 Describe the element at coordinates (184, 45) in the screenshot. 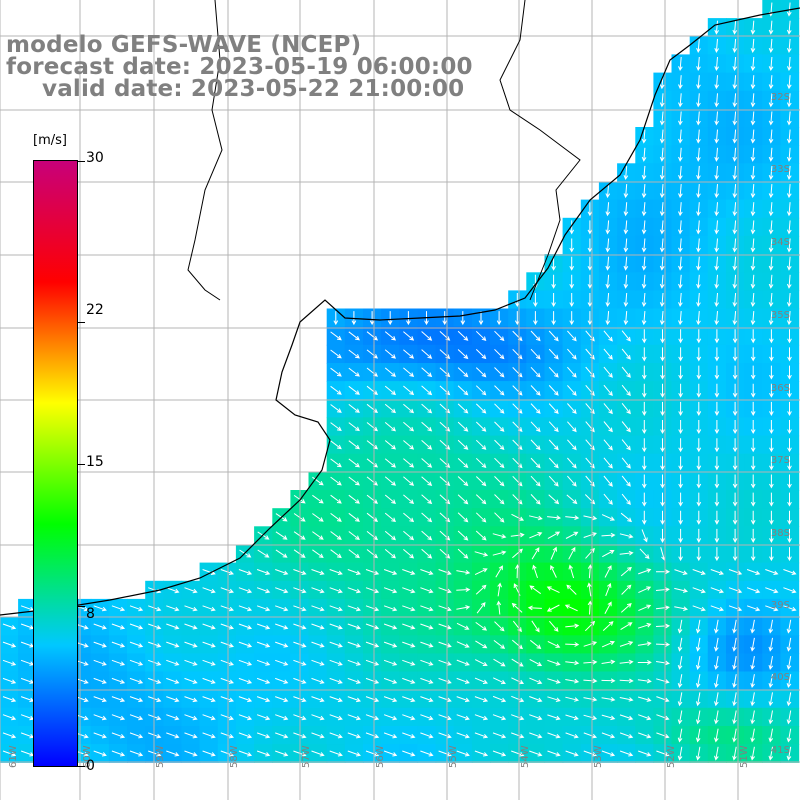

I see `model-title: modelo GEFS-WAVE (NCEP)` at that location.